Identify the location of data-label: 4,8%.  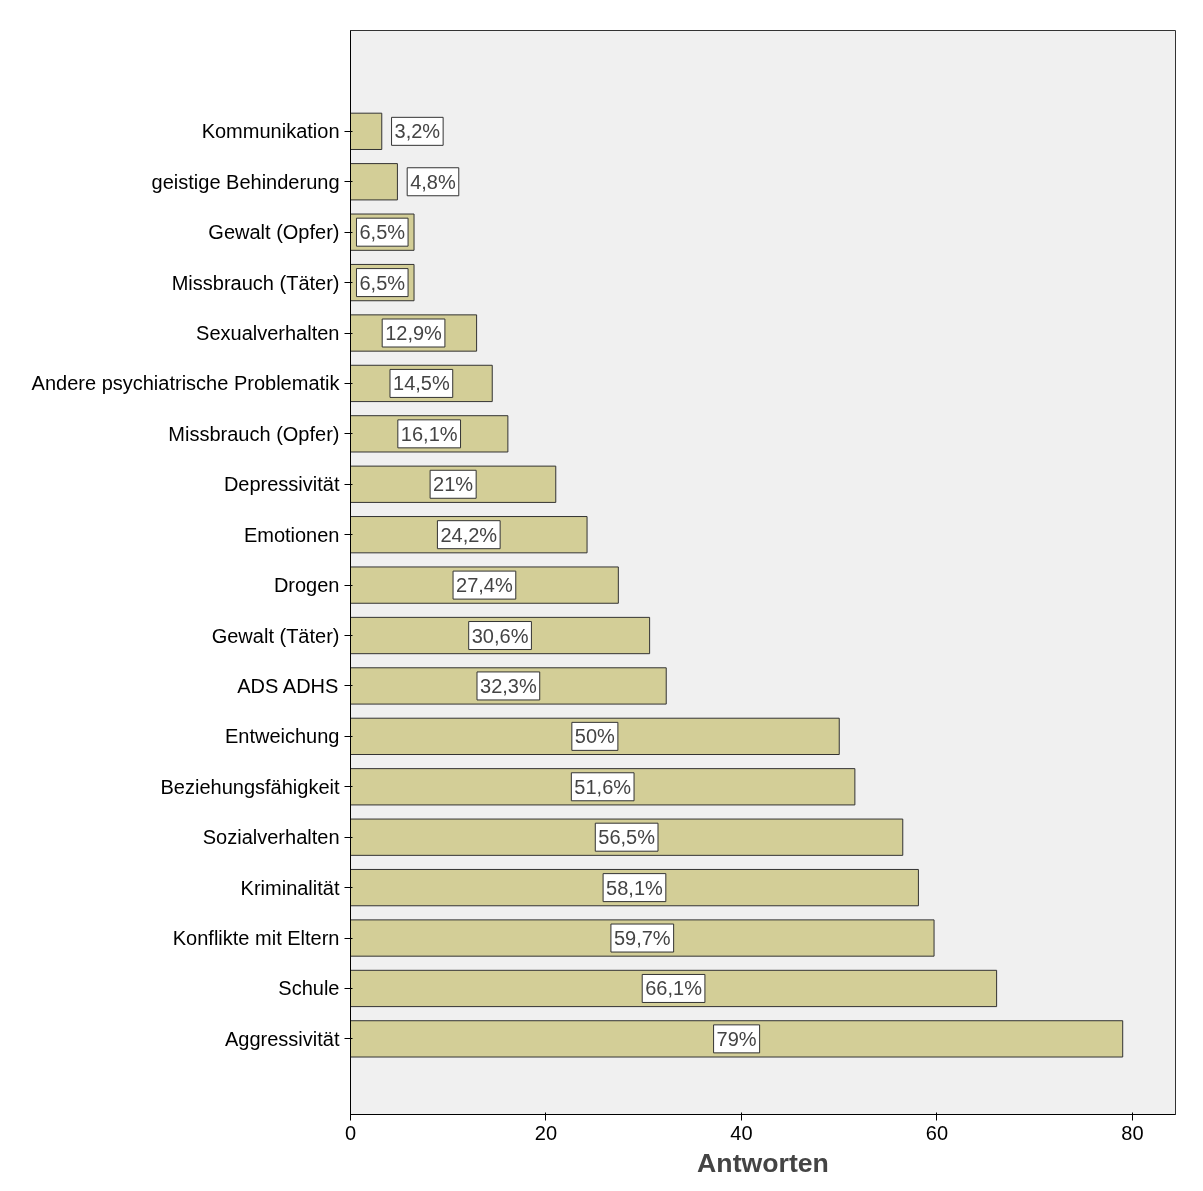
(433, 181).